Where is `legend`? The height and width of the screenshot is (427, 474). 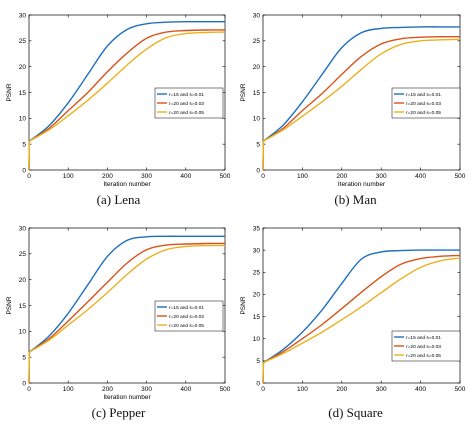
legend is located at coordinates (189, 103).